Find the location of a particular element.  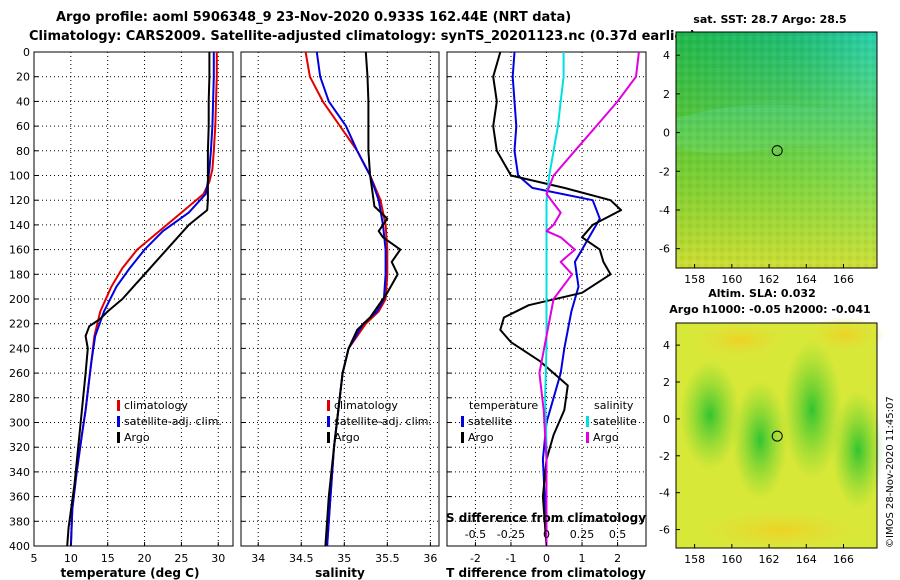

x-tick-label: 34 is located at coordinates (258, 558).